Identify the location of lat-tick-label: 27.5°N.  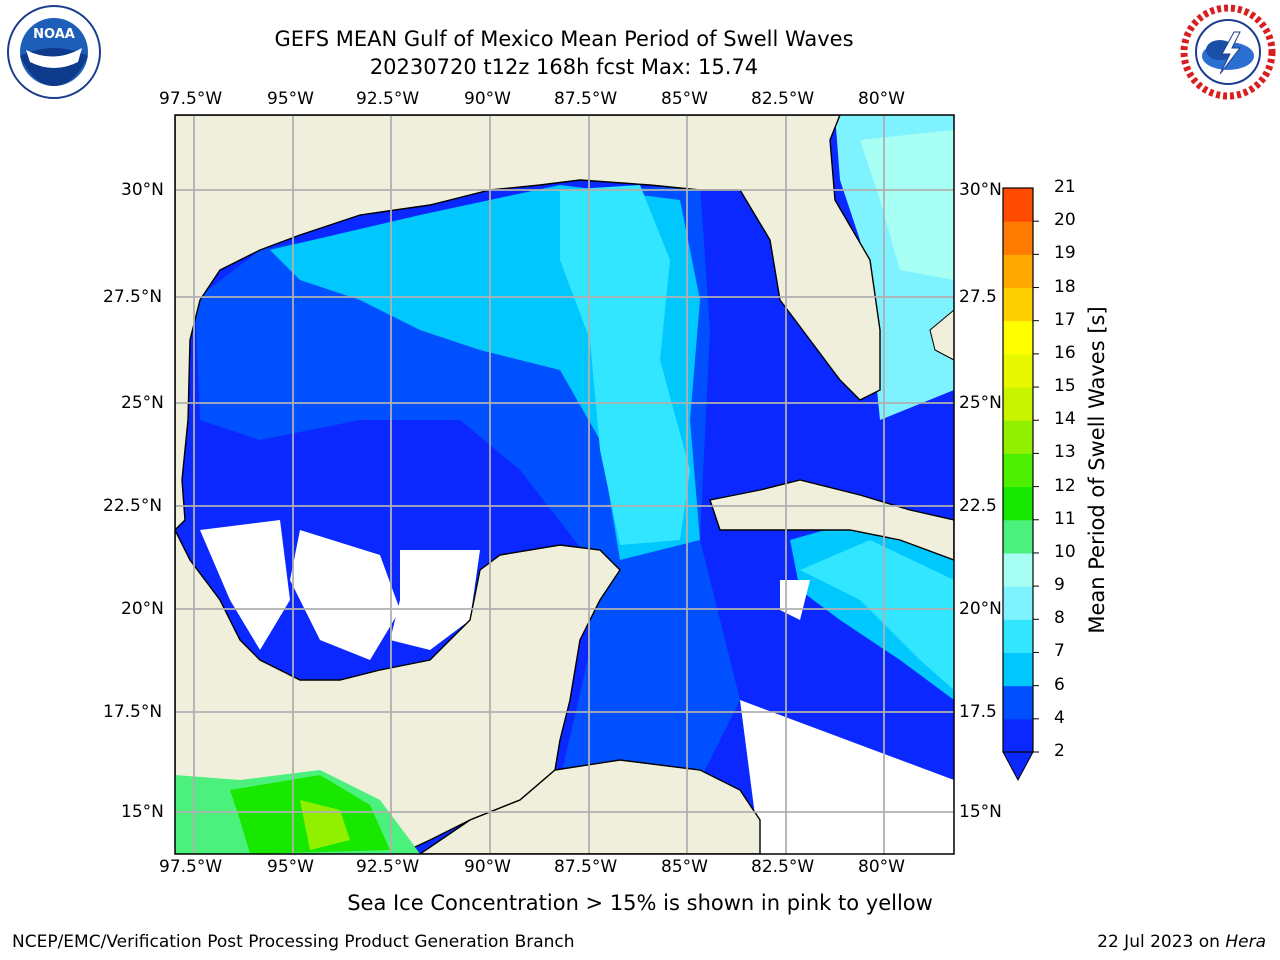
(133, 297).